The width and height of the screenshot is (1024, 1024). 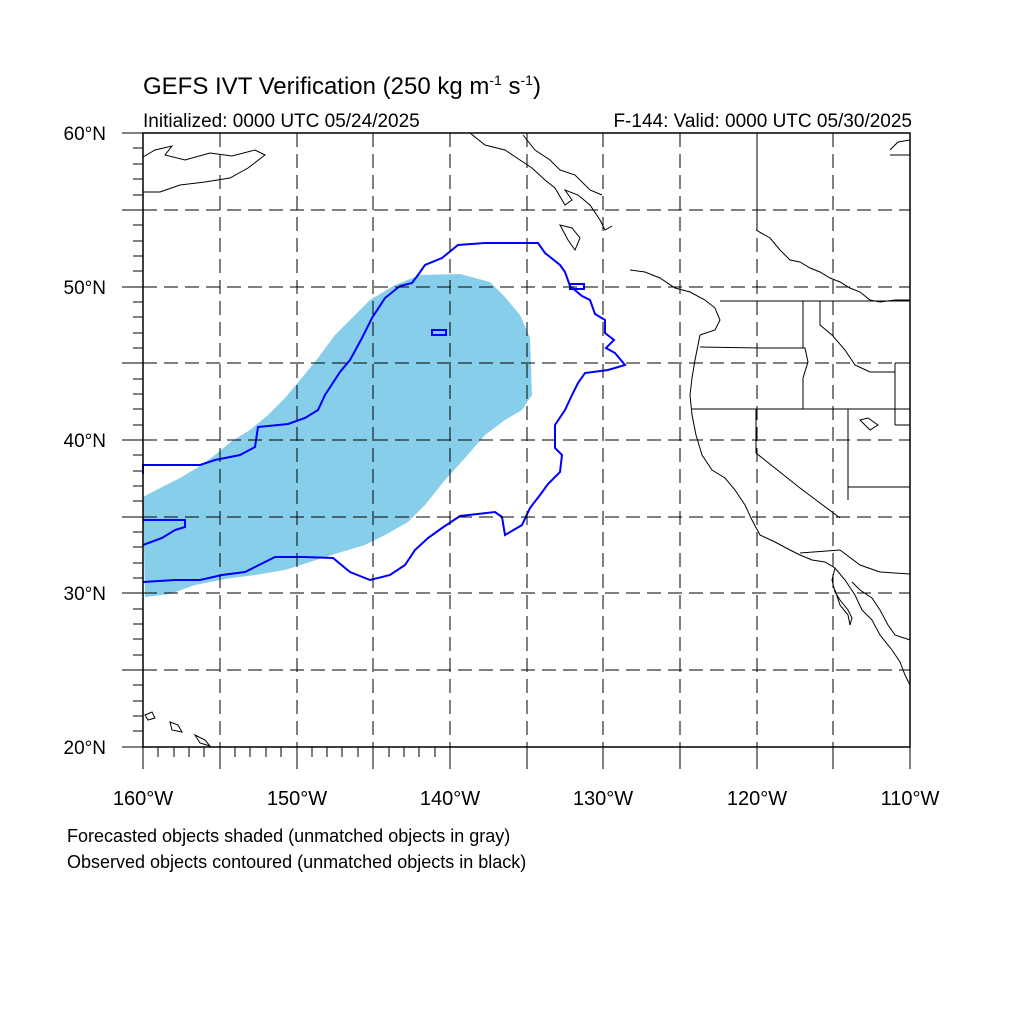 What do you see at coordinates (281, 121) in the screenshot?
I see `initialized-label: Initialized: 0000 UTC 05/24/2025` at bounding box center [281, 121].